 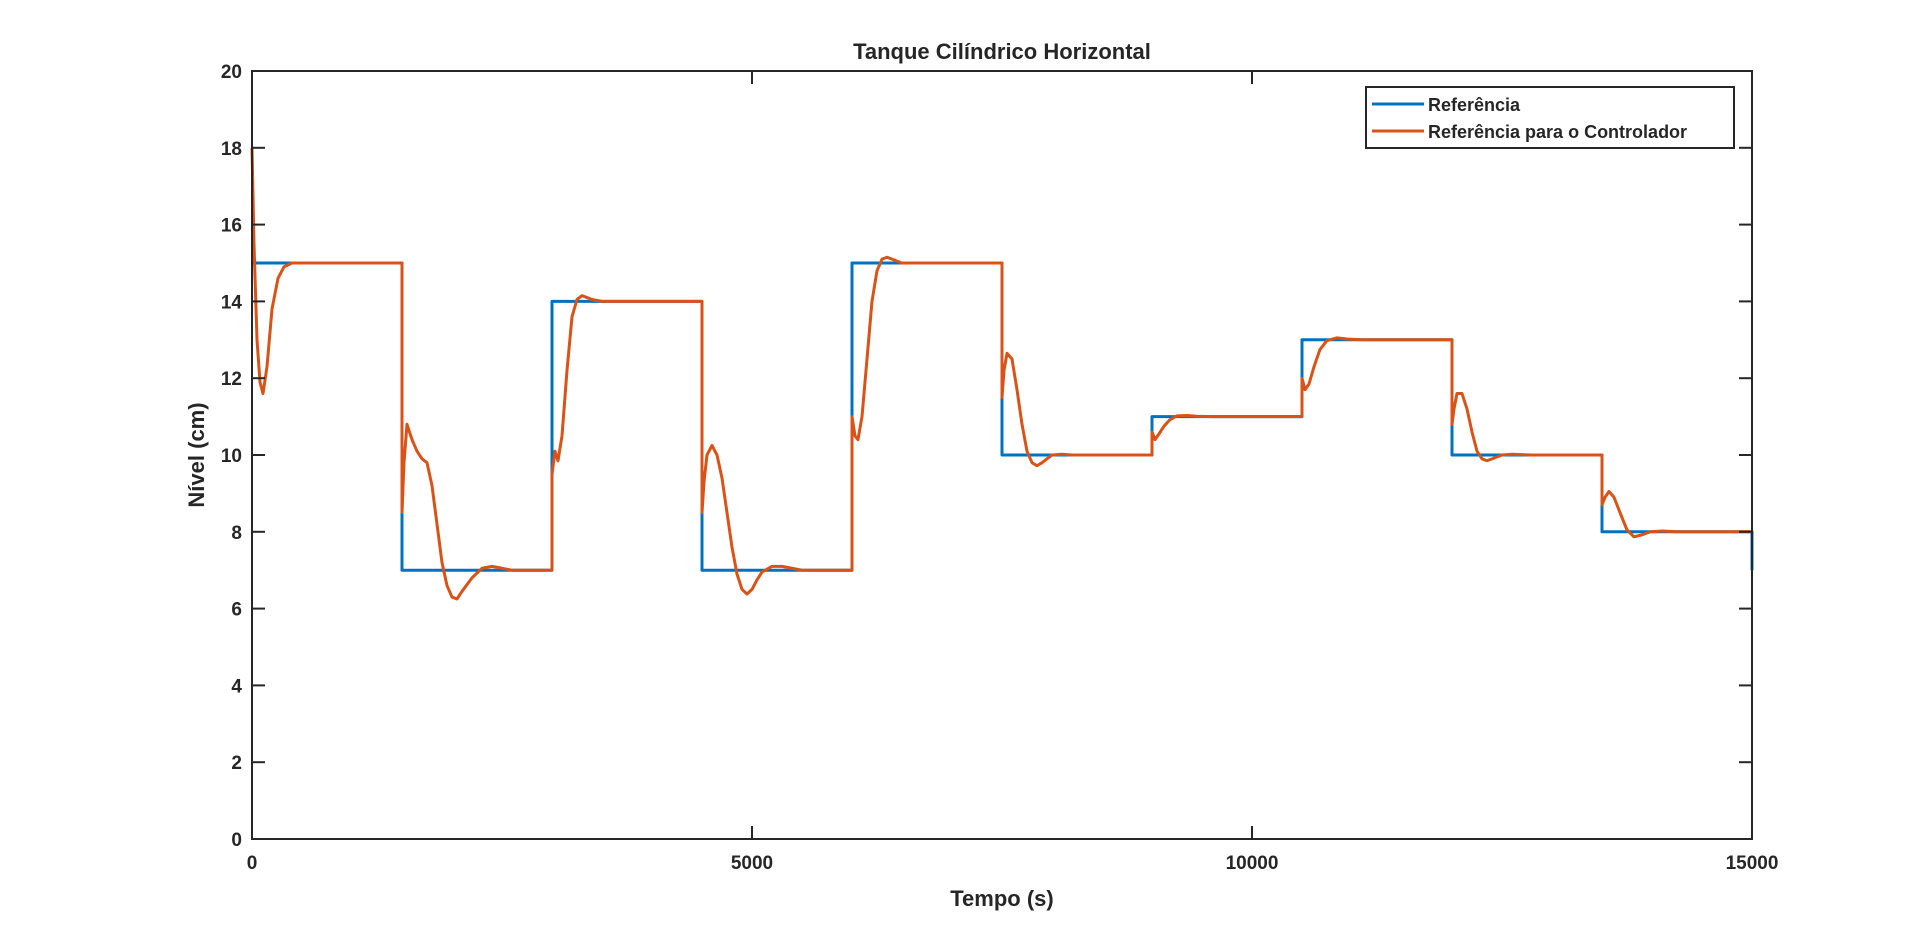 I want to click on legend-box, so click(x=1550, y=117).